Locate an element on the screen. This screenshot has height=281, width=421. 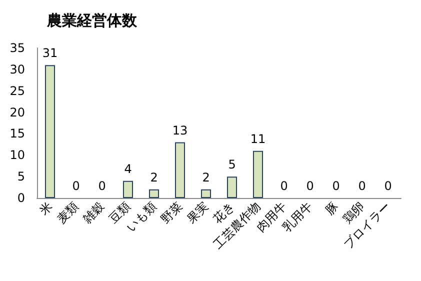
y-tick-label: 25 is located at coordinates (17, 91).